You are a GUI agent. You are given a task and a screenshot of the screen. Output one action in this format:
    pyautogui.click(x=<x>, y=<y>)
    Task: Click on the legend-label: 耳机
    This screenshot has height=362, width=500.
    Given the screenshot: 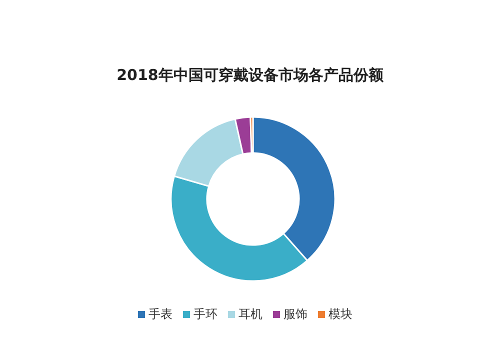 What is the action you would take?
    pyautogui.click(x=250, y=314)
    